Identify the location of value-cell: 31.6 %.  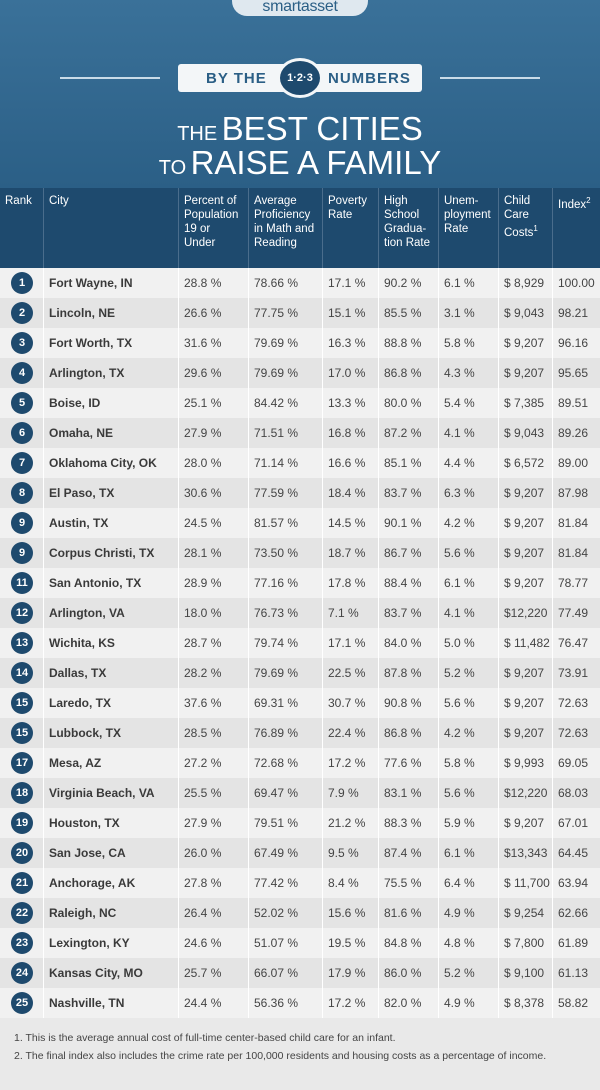
(213, 343).